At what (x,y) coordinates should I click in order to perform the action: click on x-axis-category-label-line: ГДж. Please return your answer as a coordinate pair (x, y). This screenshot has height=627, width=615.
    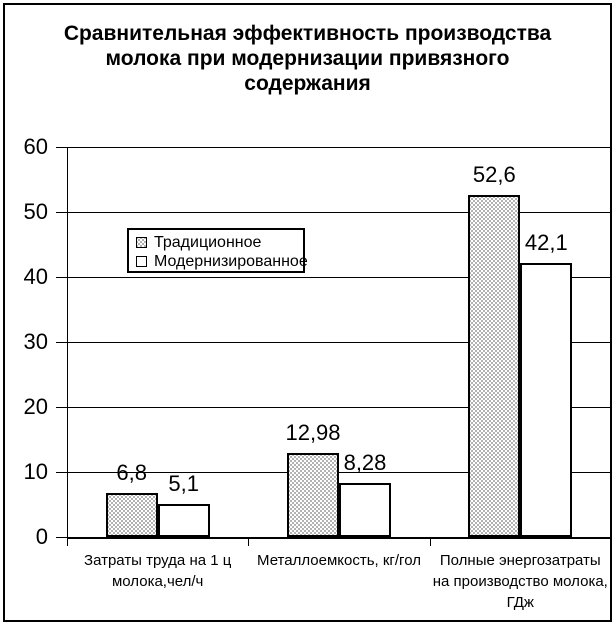
    Looking at the image, I should click on (520, 602).